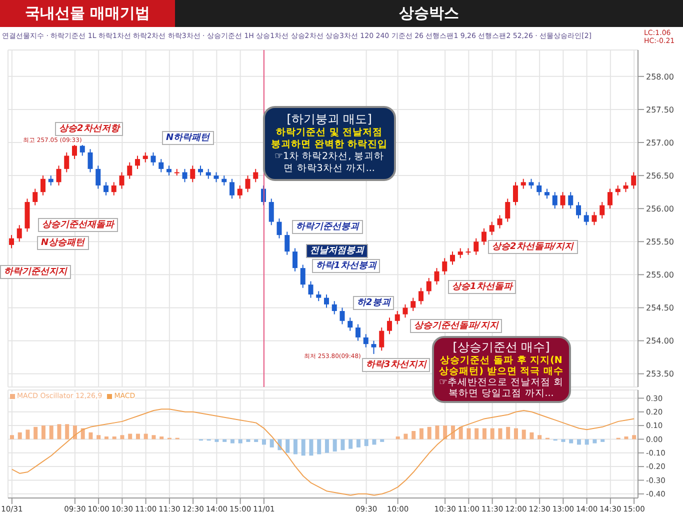  Describe the element at coordinates (456, 326) in the screenshot. I see `annotation: 상승기준선돌파/지지` at that location.